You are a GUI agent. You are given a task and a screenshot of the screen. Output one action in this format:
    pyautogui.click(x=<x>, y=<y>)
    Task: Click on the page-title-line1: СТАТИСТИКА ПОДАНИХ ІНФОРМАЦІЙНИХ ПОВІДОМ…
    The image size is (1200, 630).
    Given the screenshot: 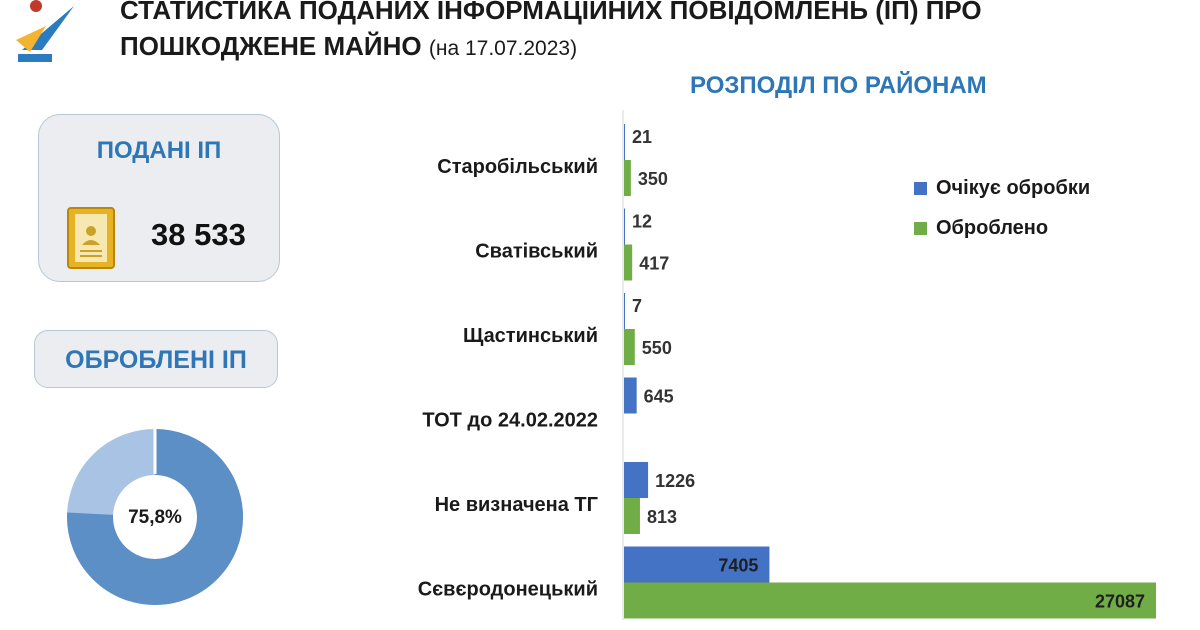 What is the action you would take?
    pyautogui.click(x=551, y=12)
    